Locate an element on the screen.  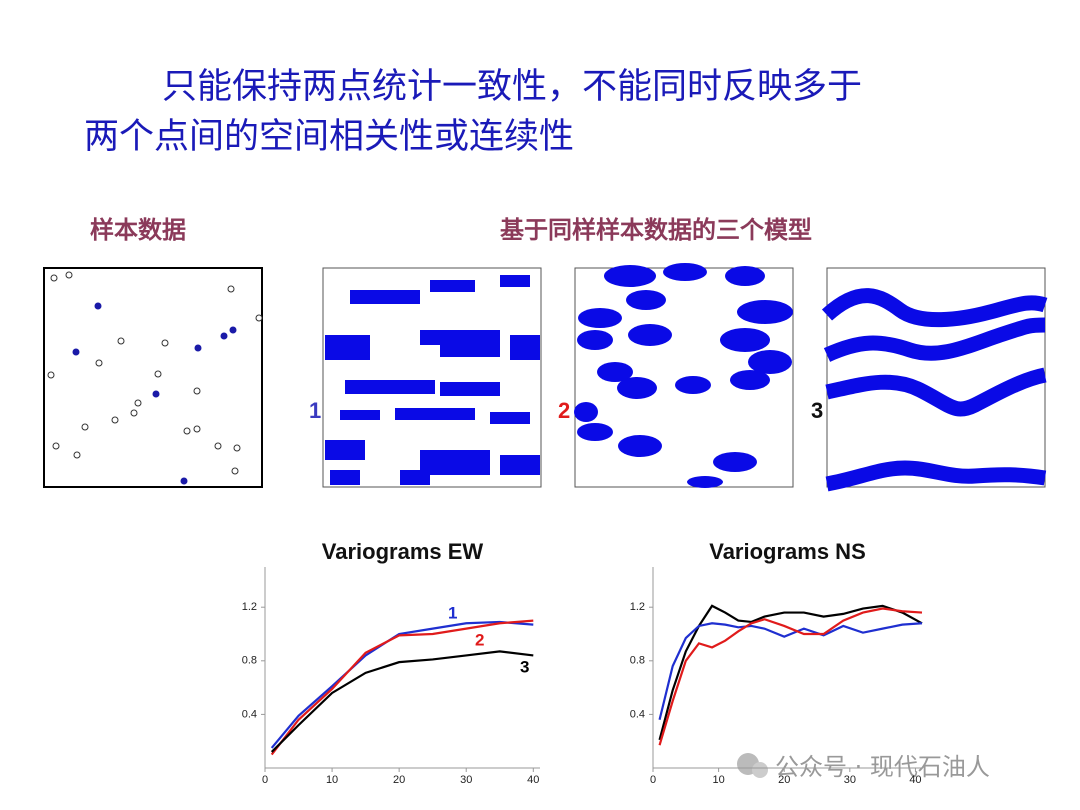
sample-map is located at coordinates (153, 377).